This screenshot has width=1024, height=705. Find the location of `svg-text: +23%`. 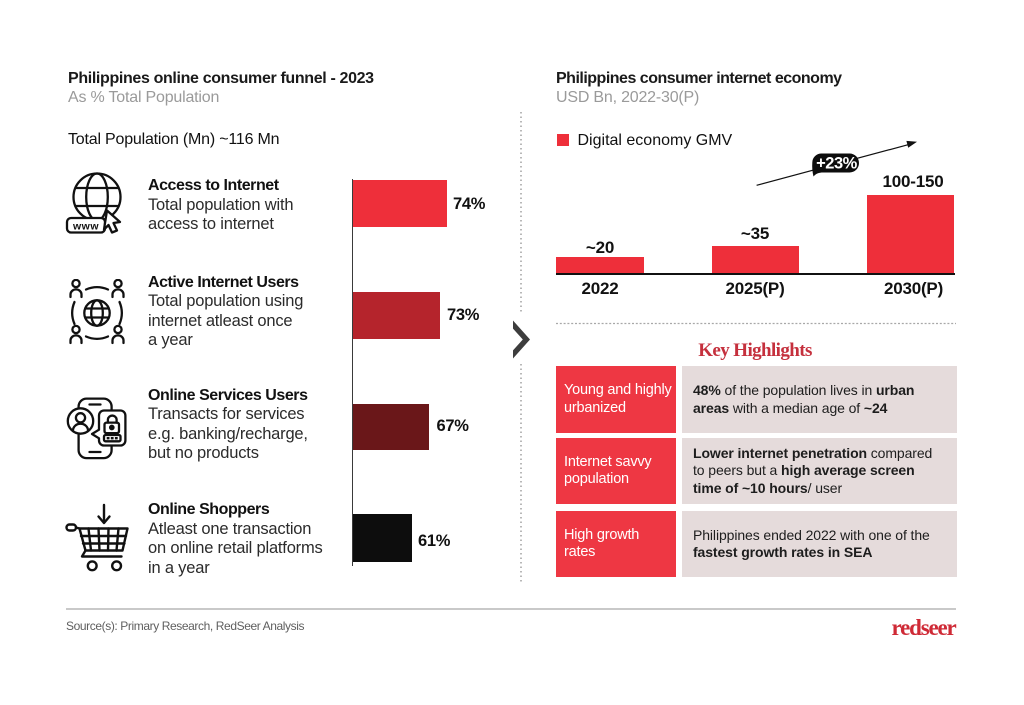

svg-text: +23% is located at coordinates (836, 164).